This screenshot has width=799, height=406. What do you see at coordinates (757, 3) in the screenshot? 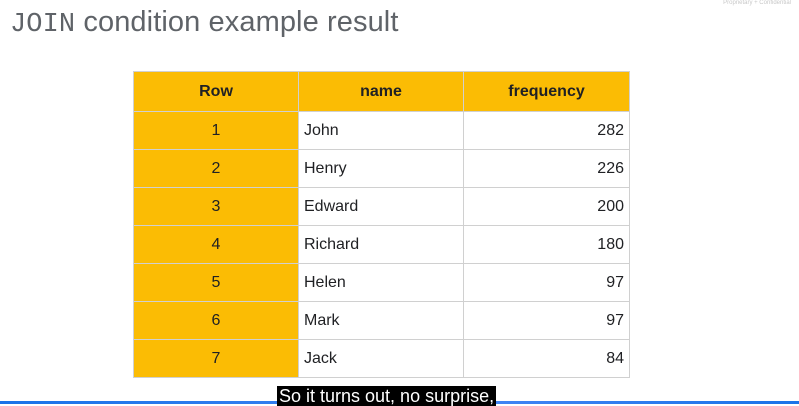
I see `confidential-label: Proprietary + Confidential` at bounding box center [757, 3].